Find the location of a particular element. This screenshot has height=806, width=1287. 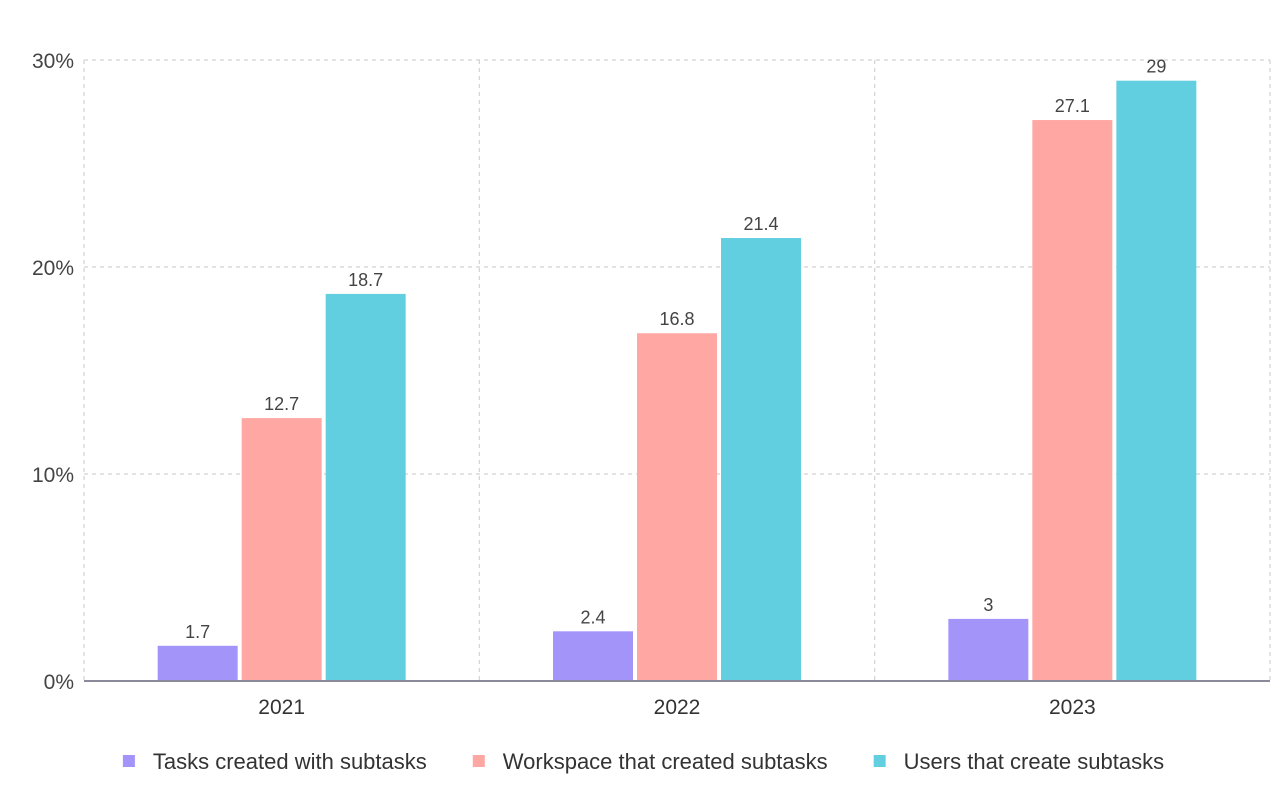

x-tick-label: 2022 is located at coordinates (677, 707).